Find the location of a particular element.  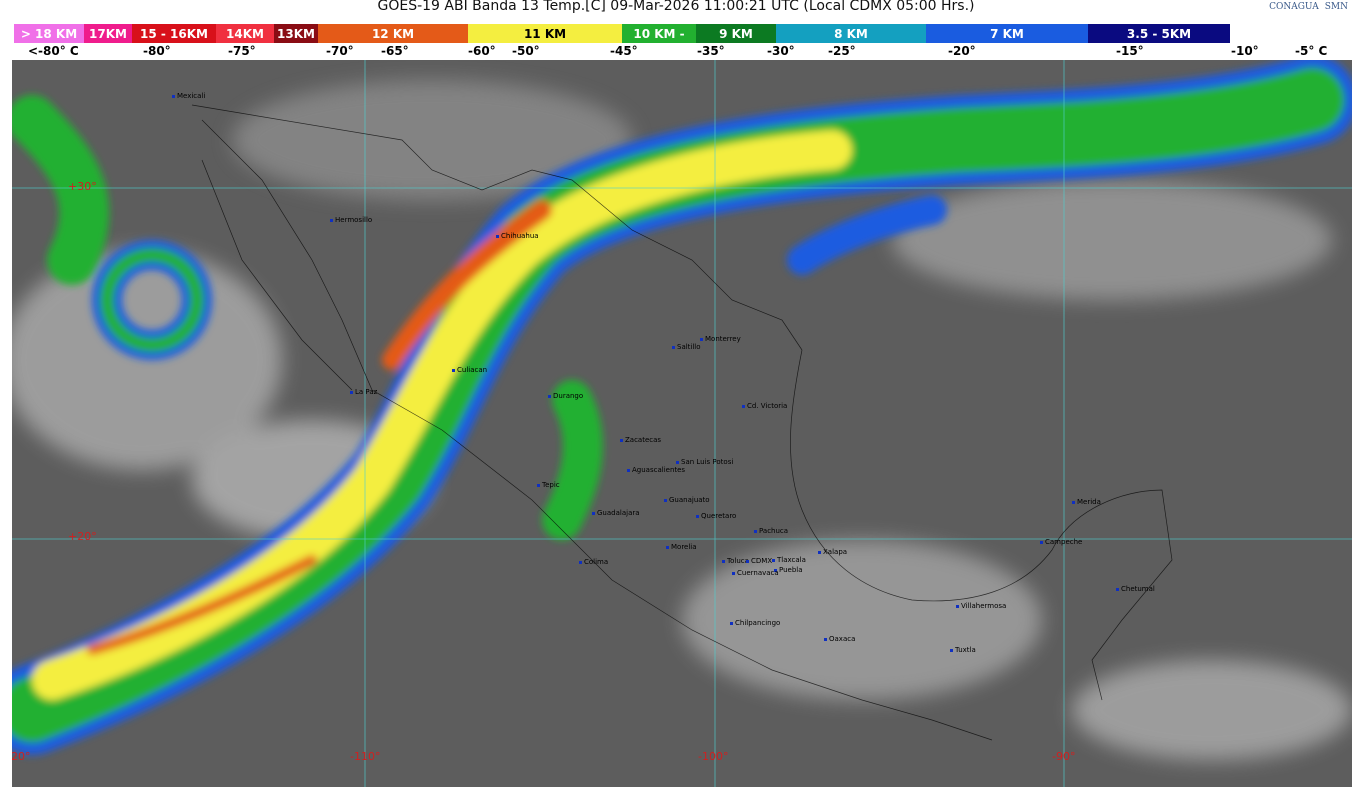

coordinate-label: +20° is located at coordinates (82, 536).